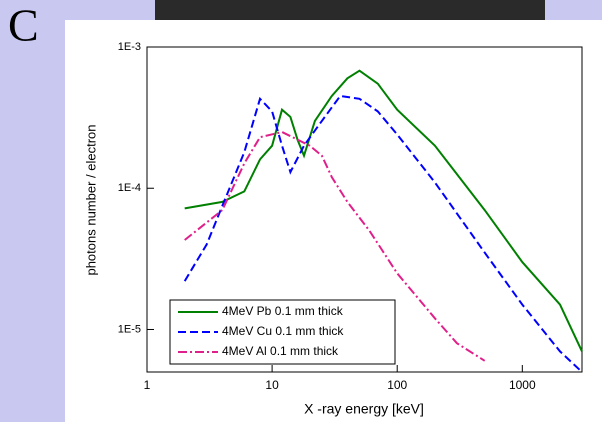 This screenshot has width=602, height=422. I want to click on photo-strip, so click(350, 10).